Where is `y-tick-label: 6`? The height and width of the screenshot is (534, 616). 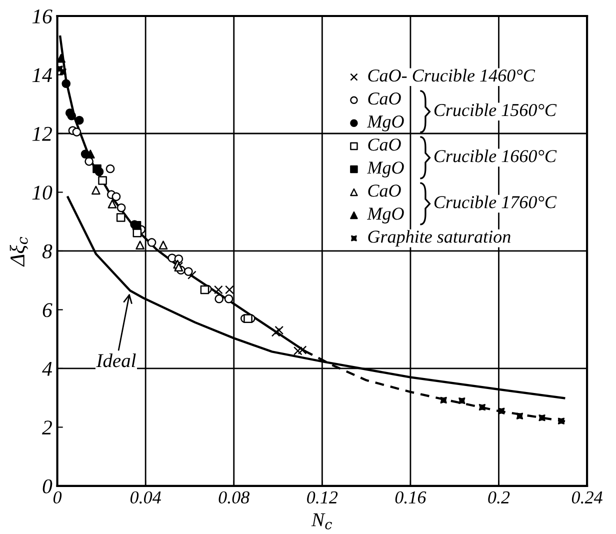 y-tick-label: 6 is located at coordinates (47, 310).